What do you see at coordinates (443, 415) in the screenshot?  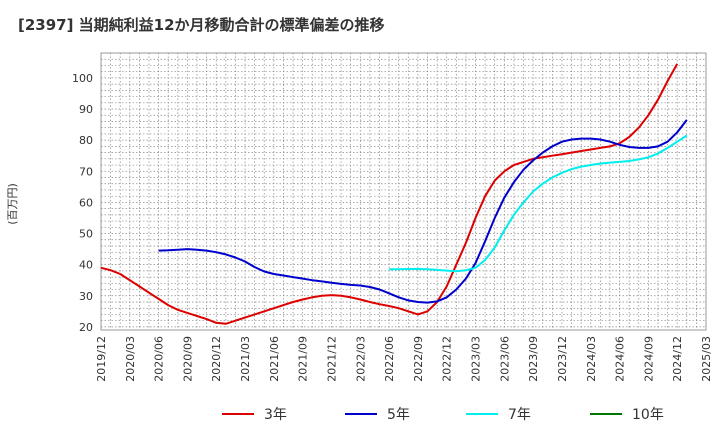 I see `legend: 3年 5年 7年 10年` at bounding box center [443, 415].